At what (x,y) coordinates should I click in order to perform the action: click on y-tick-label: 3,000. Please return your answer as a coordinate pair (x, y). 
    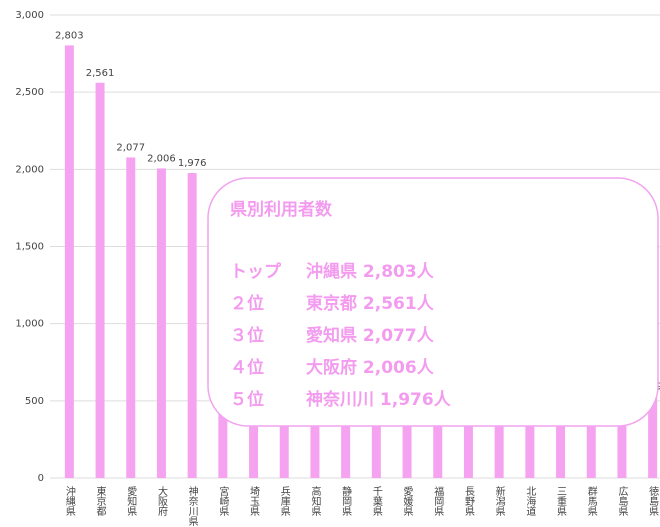
    Looking at the image, I should click on (29, 15).